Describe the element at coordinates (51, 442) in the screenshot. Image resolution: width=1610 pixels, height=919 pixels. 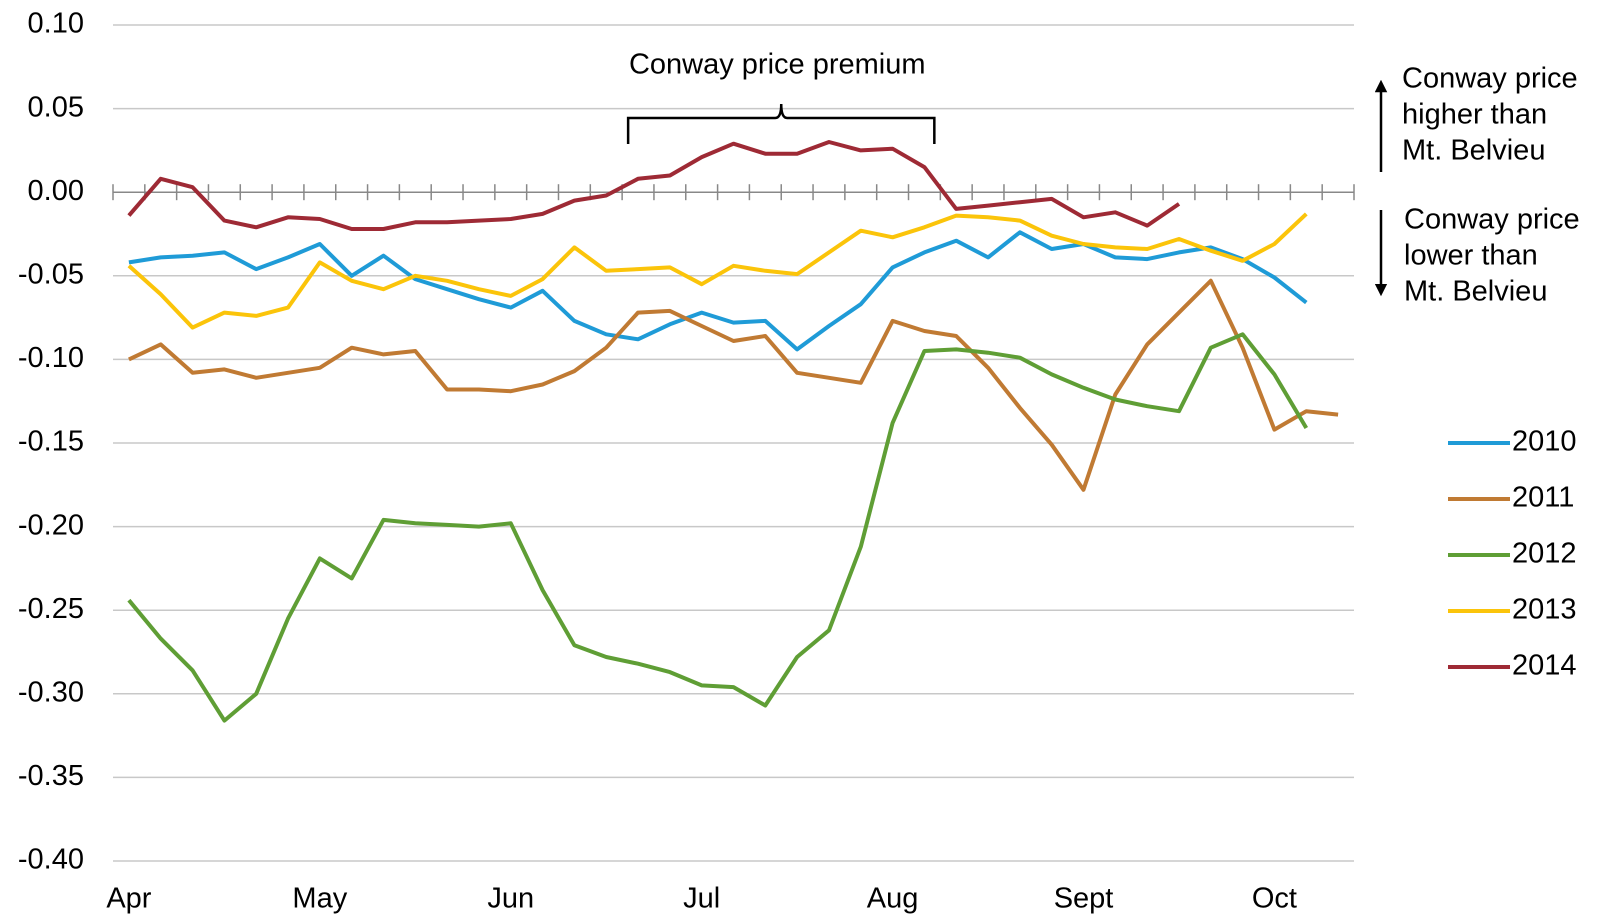
I see `y-tick-label: -0.15` at that location.